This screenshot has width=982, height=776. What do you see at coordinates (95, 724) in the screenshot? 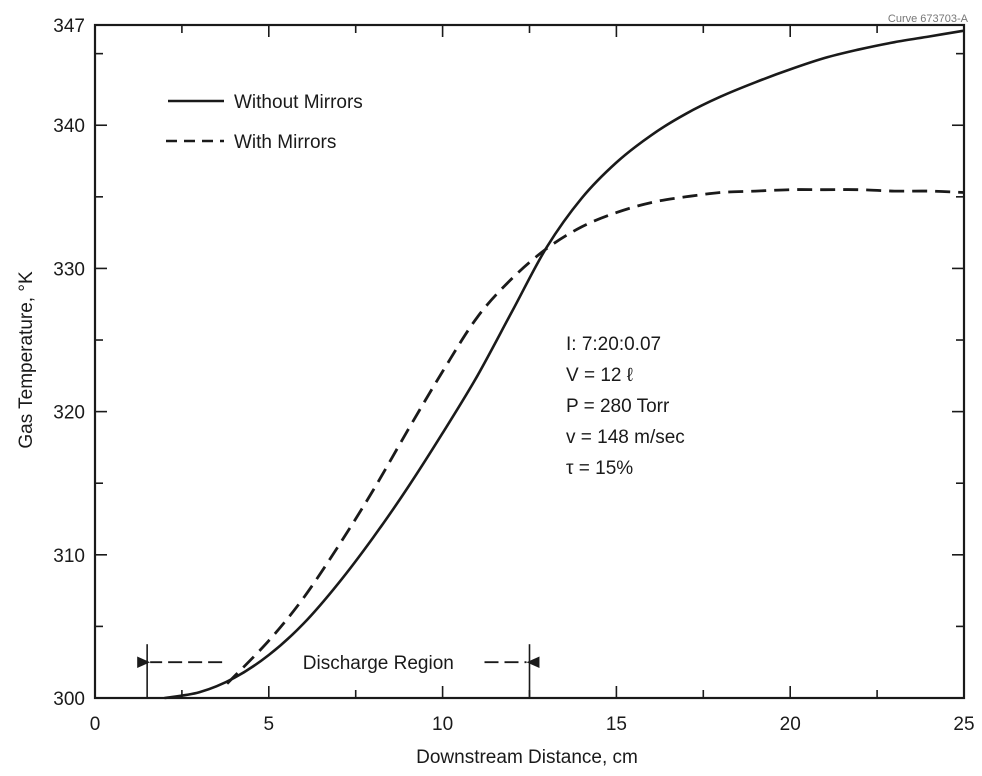
I see `x-tick-label: 0` at bounding box center [95, 724].